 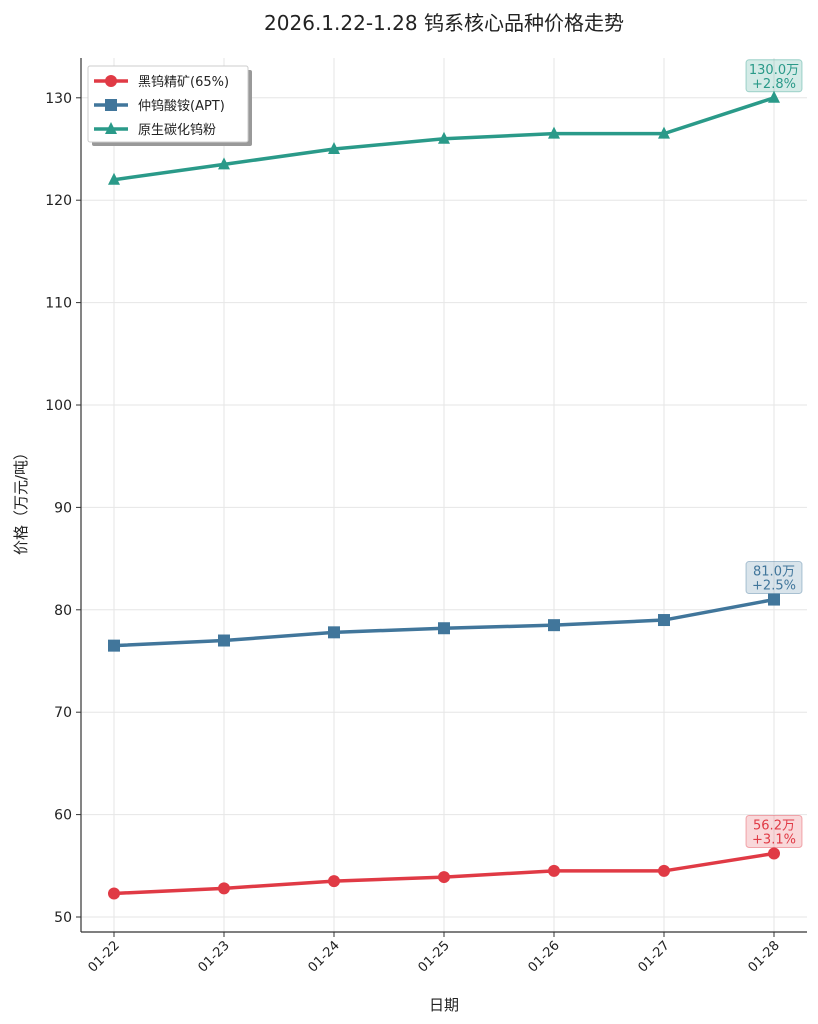 I want to click on y-tick-label: 60, so click(x=63, y=816).